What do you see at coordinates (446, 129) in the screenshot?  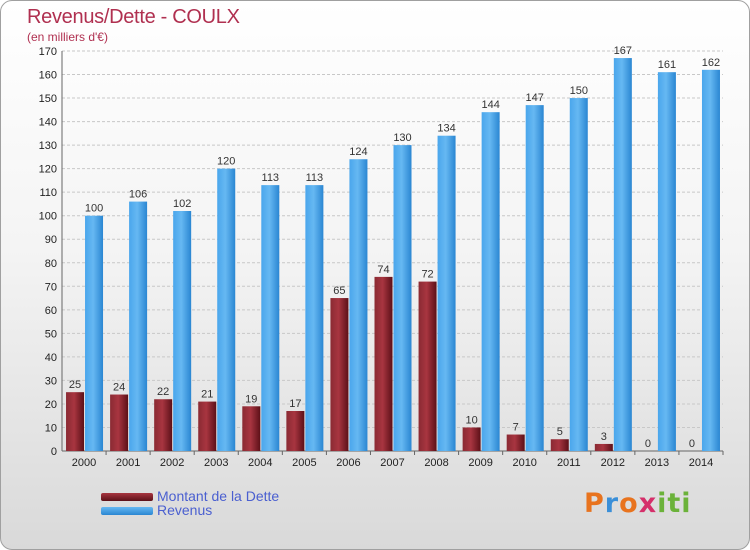 I see `revenue-value-label: 134` at bounding box center [446, 129].